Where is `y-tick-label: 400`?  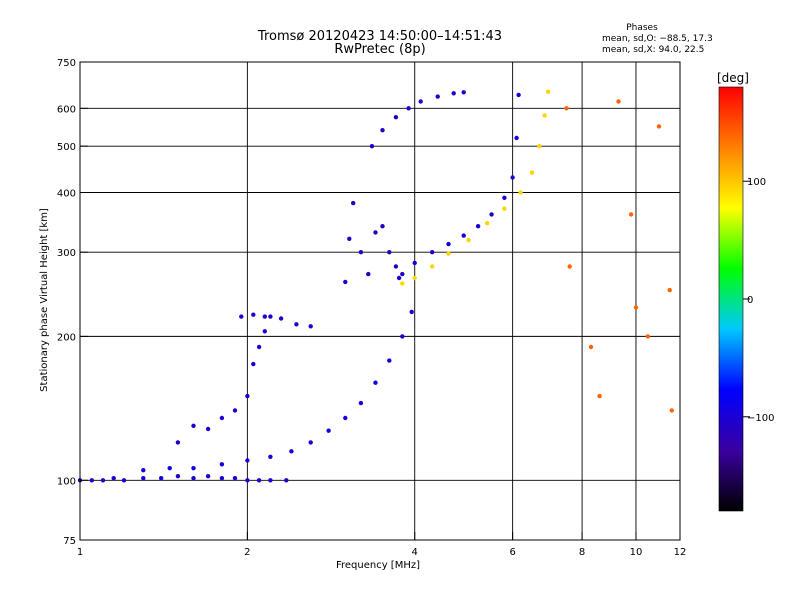 y-tick-label: 400 is located at coordinates (66, 193).